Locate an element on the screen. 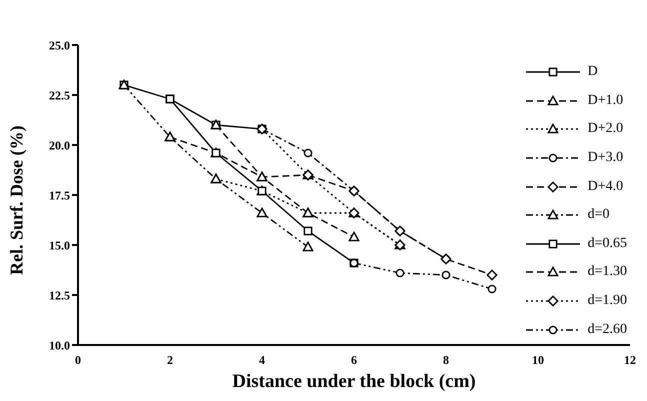  legend-label: D+4.0 is located at coordinates (606, 186).